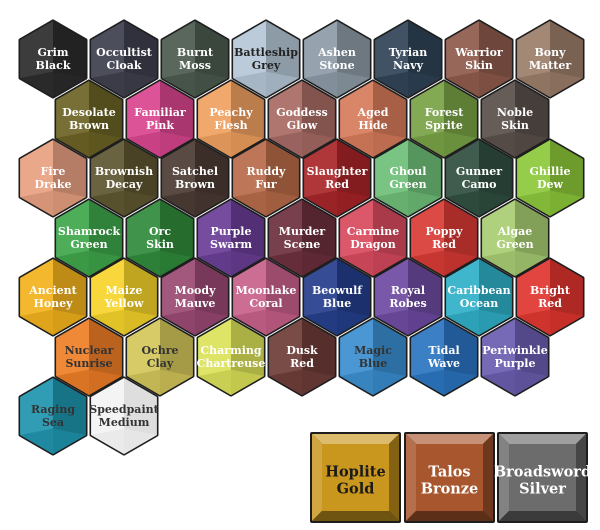 The width and height of the screenshot is (600, 530). I want to click on swatch-label-line1: Ochre, so click(159, 350).